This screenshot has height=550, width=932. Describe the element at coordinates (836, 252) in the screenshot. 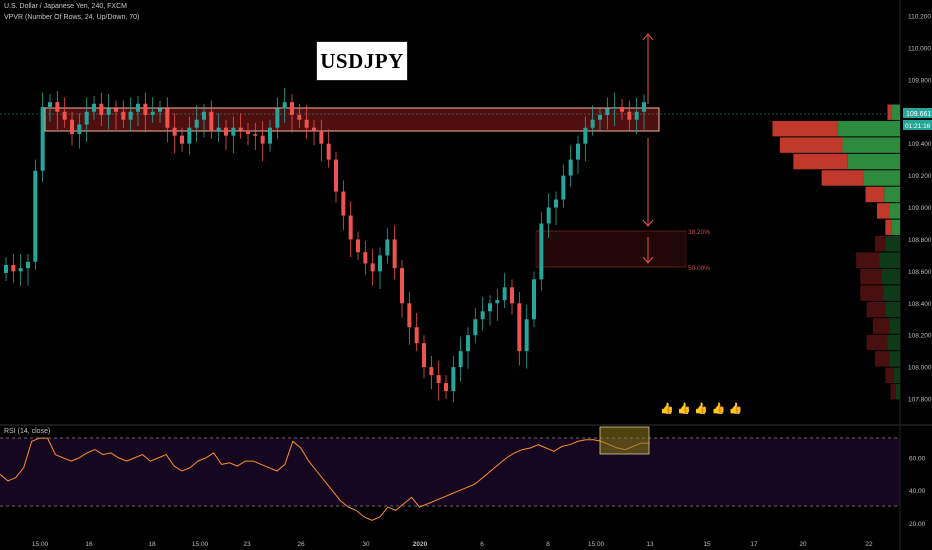

I see `volume-profile` at that location.